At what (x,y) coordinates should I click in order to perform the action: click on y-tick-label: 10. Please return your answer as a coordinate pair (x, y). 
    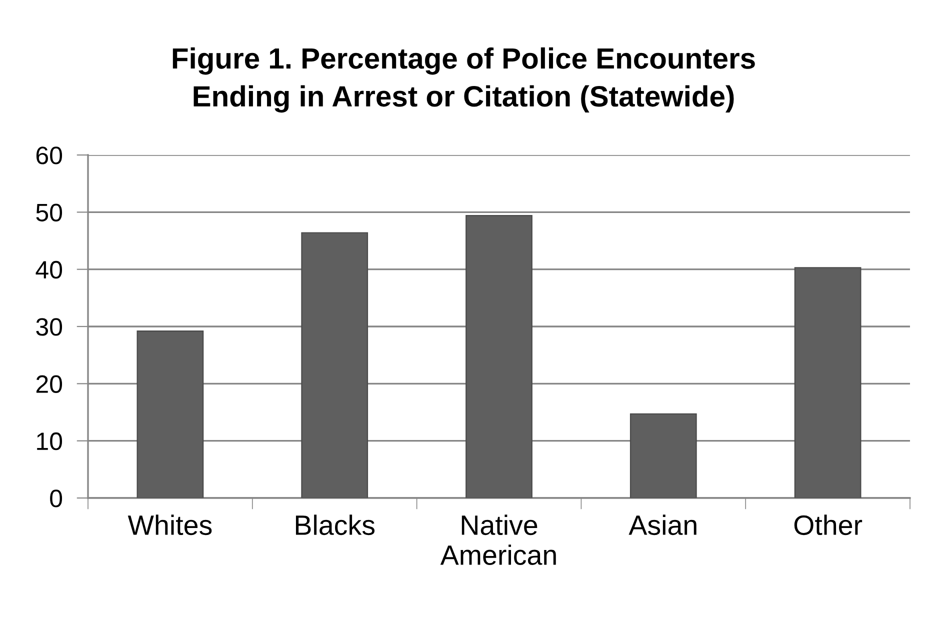
    Looking at the image, I should click on (49, 441).